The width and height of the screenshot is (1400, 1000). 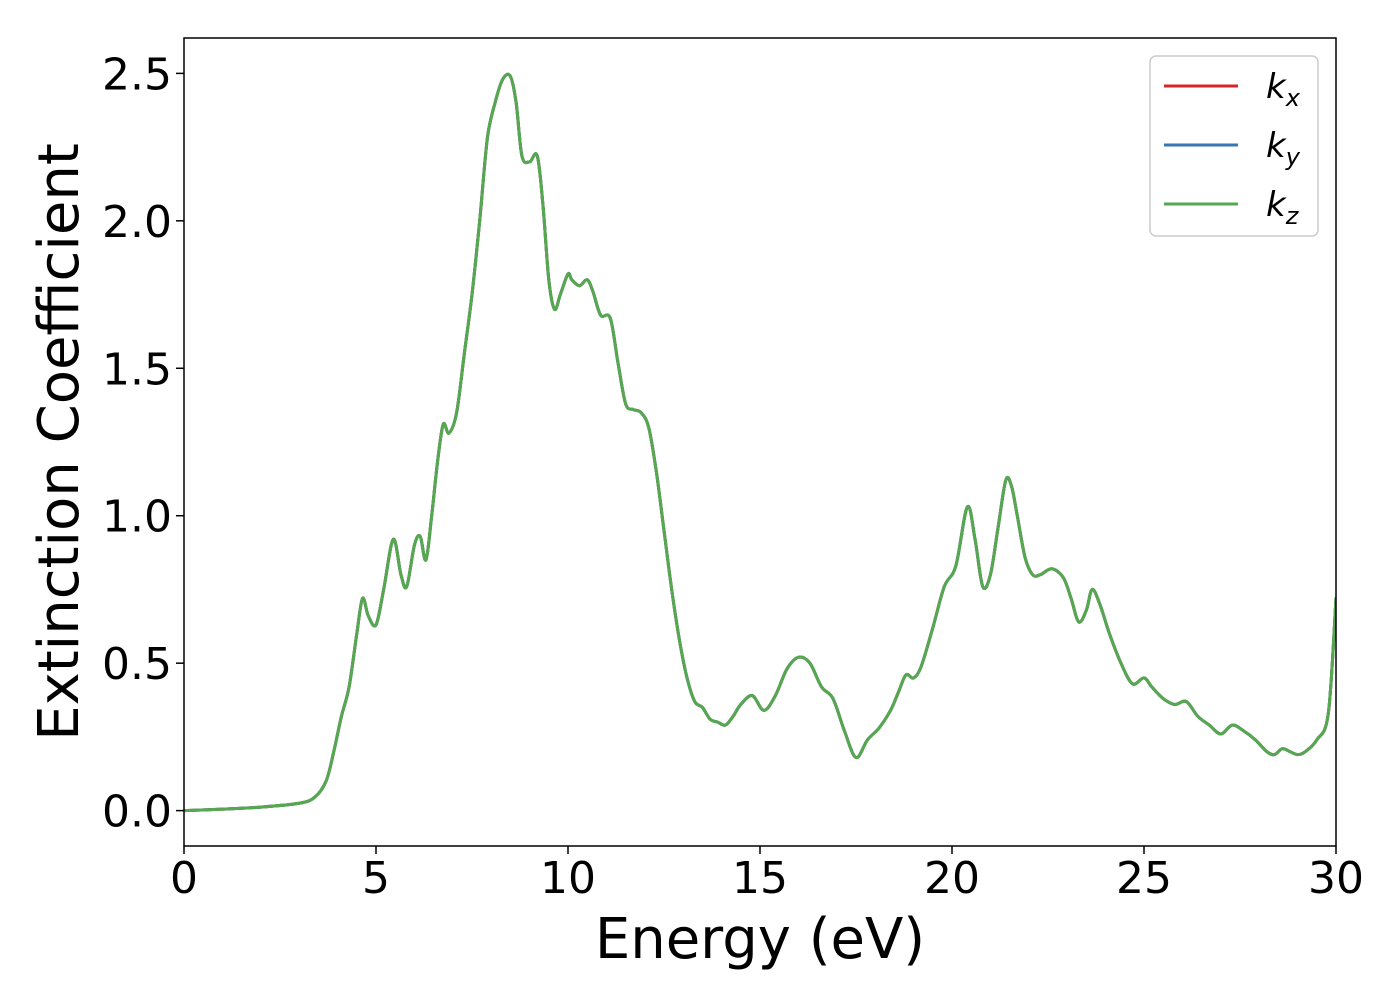 What do you see at coordinates (143, 443) in the screenshot?
I see `y-axis-ticks: 0.0 0.5 1.0 1.5 2.0 2.5` at bounding box center [143, 443].